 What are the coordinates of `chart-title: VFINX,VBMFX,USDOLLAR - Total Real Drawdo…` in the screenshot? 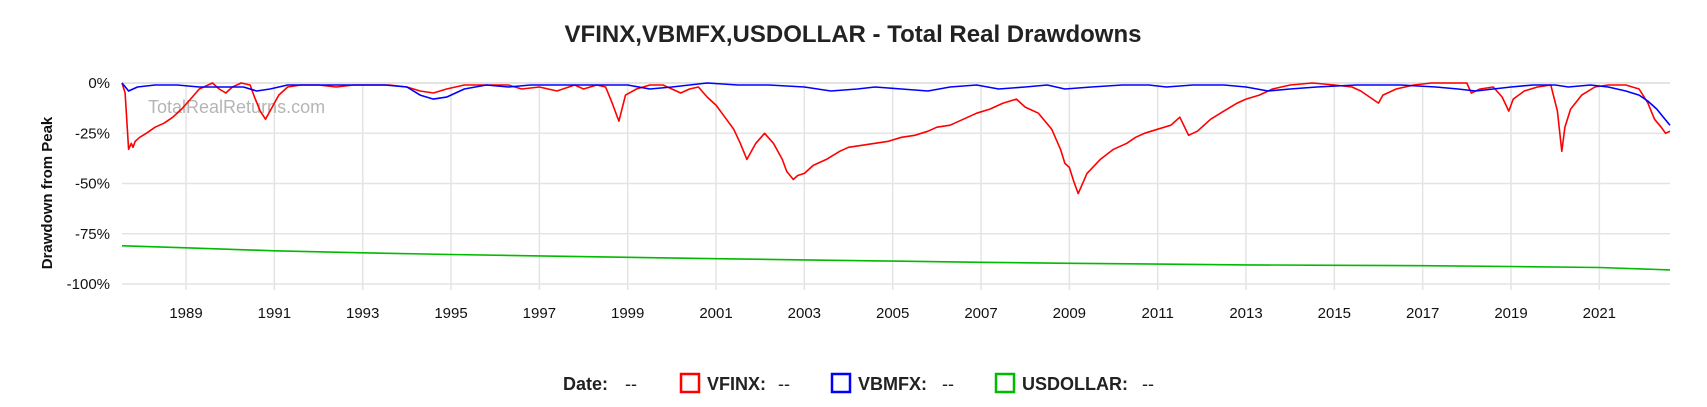 It's located at (853, 34).